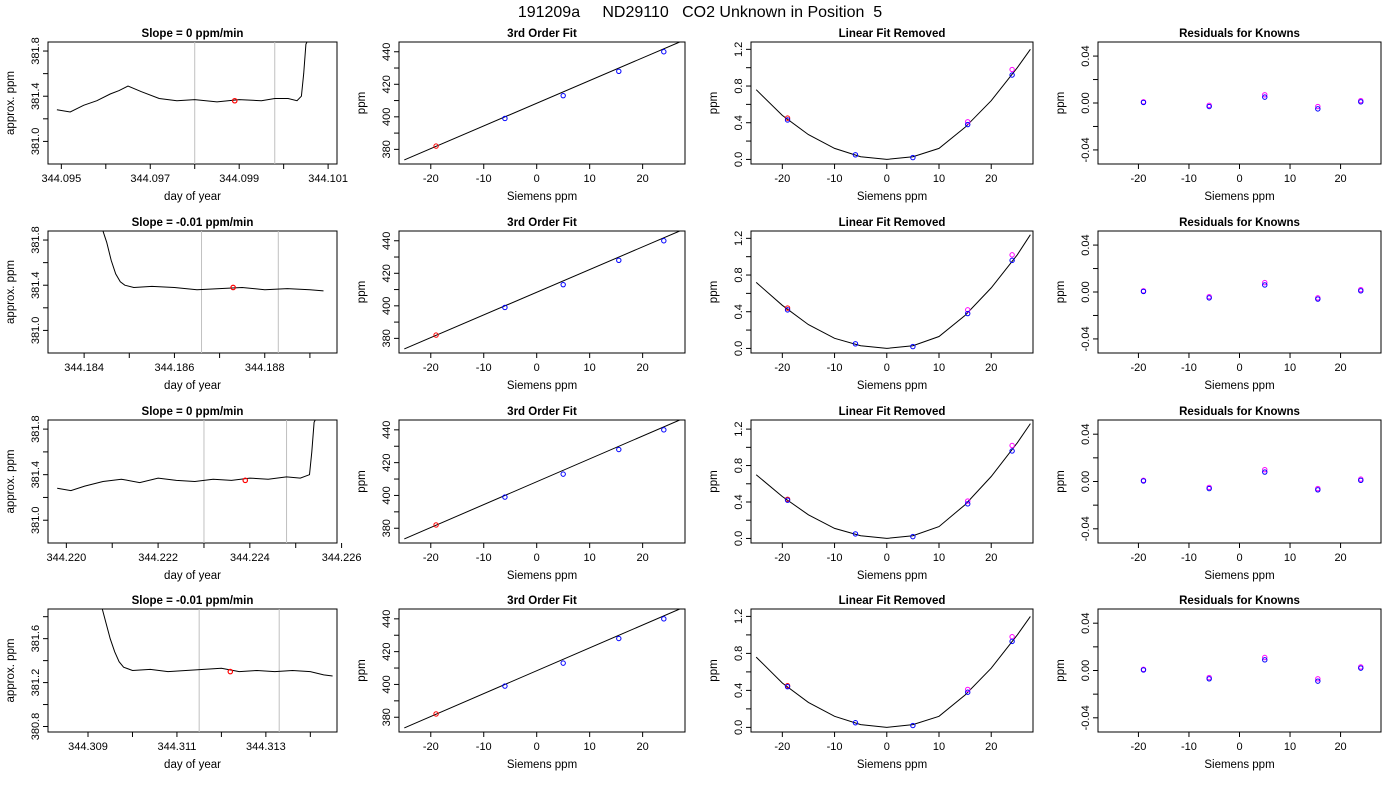  I want to click on panel-title: Slope = 0 ppm/min, so click(193, 34).